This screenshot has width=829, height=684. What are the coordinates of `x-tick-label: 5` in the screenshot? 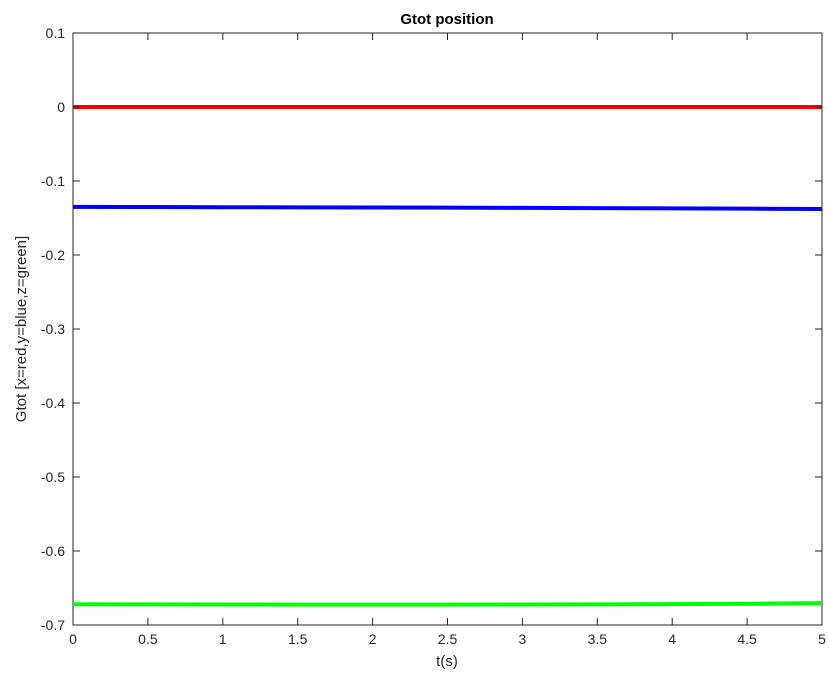 It's located at (822, 639).